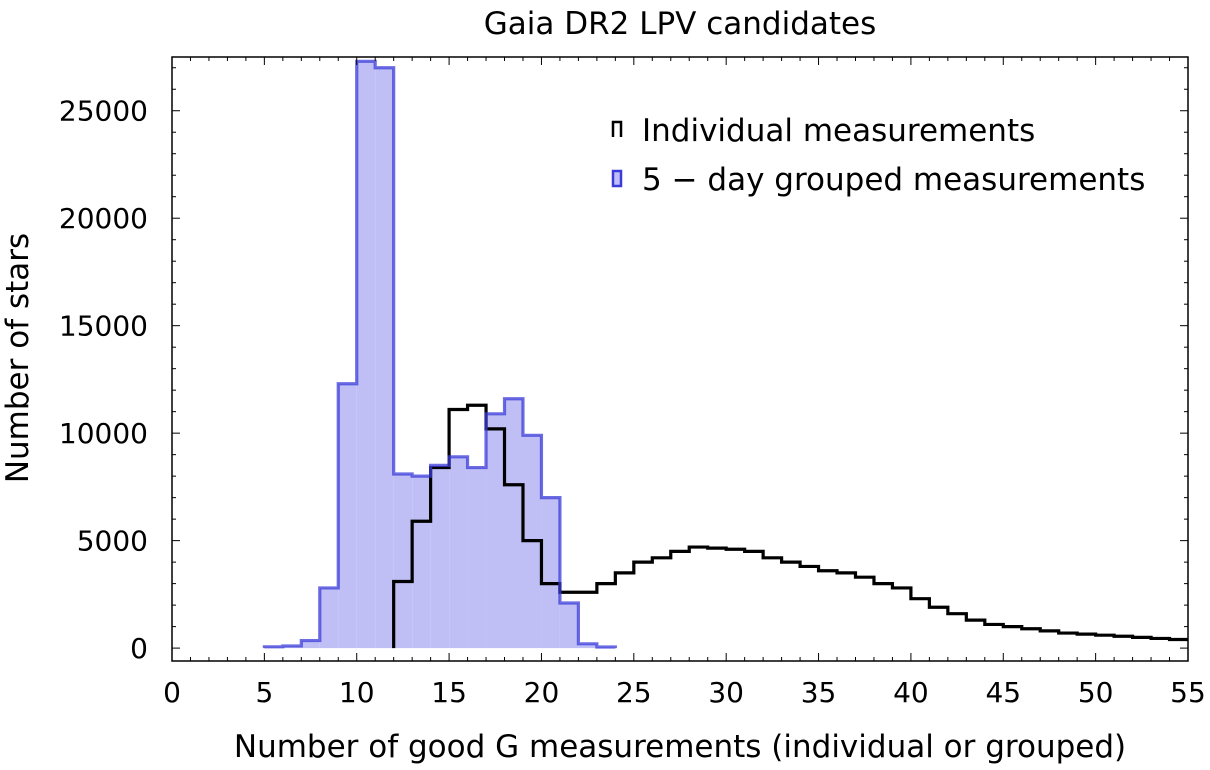 The height and width of the screenshot is (770, 1210). I want to click on x-tick-label: 35, so click(819, 692).